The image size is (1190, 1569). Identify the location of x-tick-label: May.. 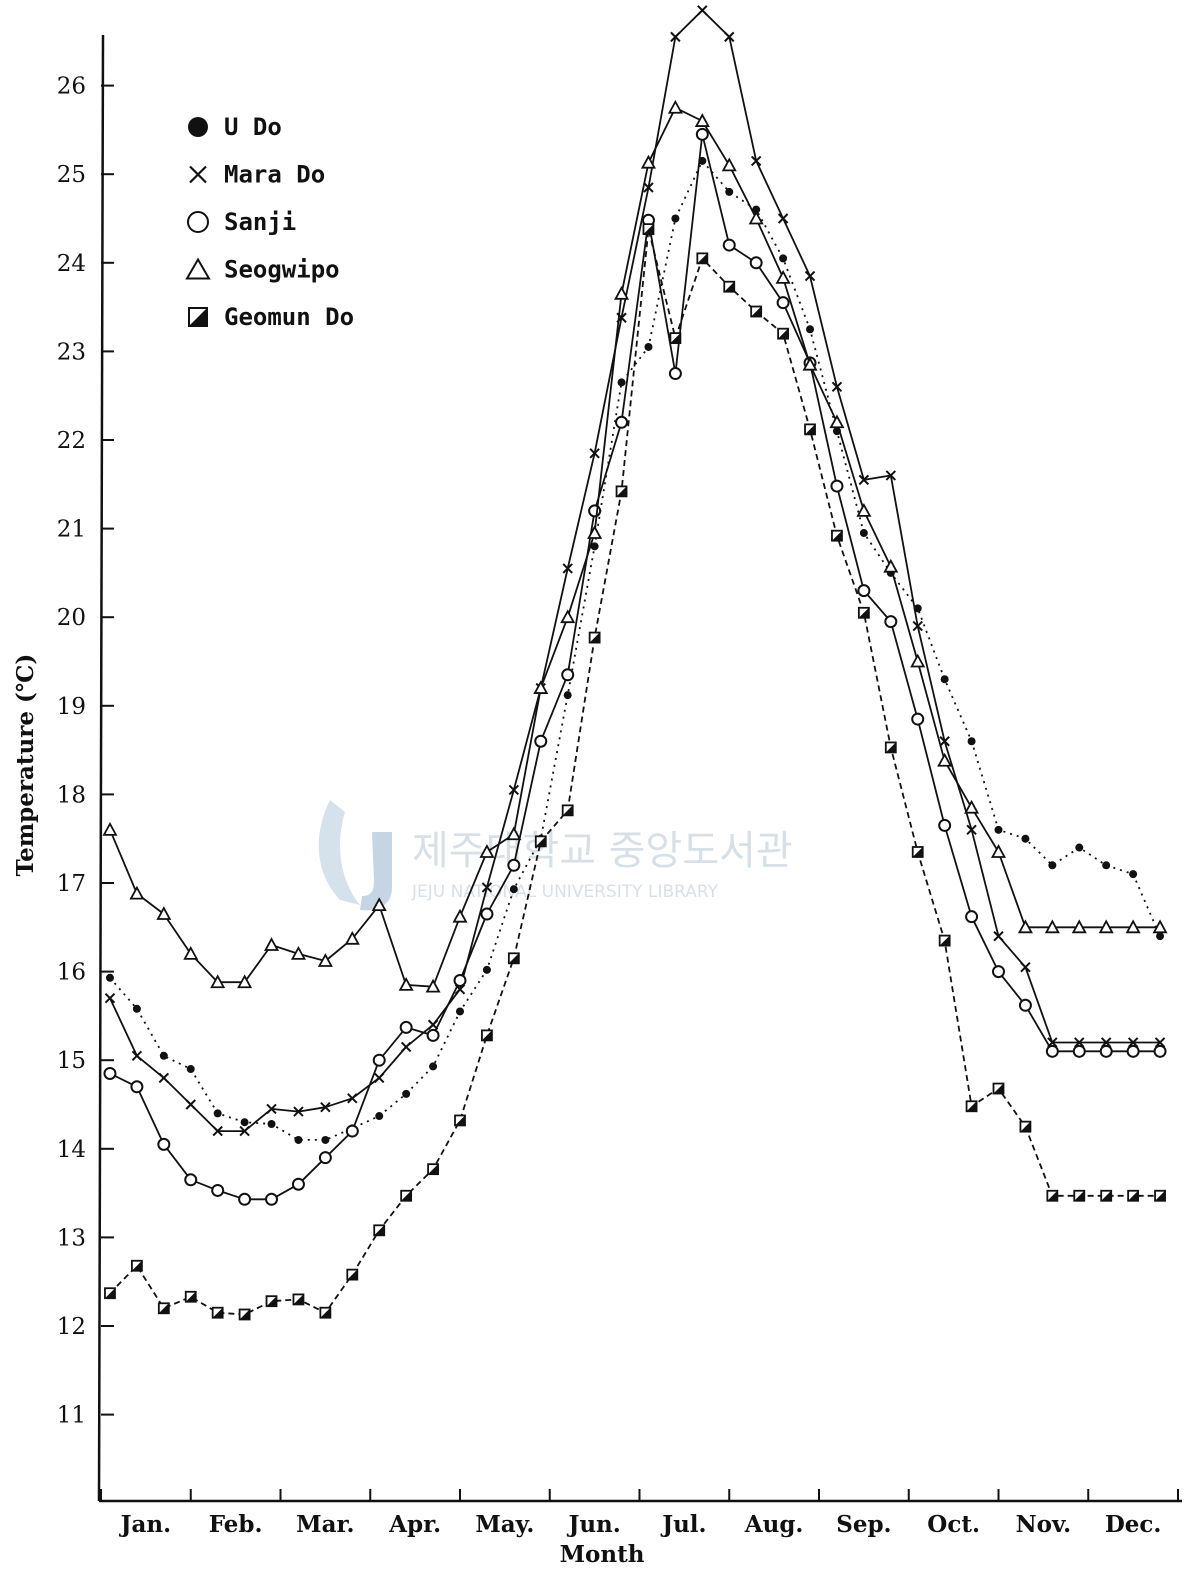
(504, 1524).